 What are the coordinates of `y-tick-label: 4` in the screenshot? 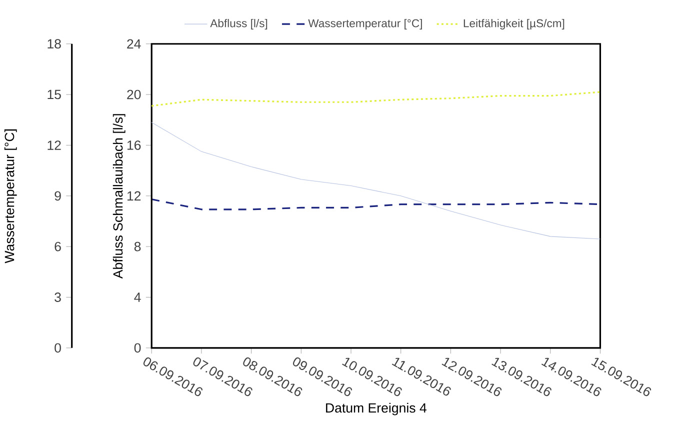 It's located at (137, 297).